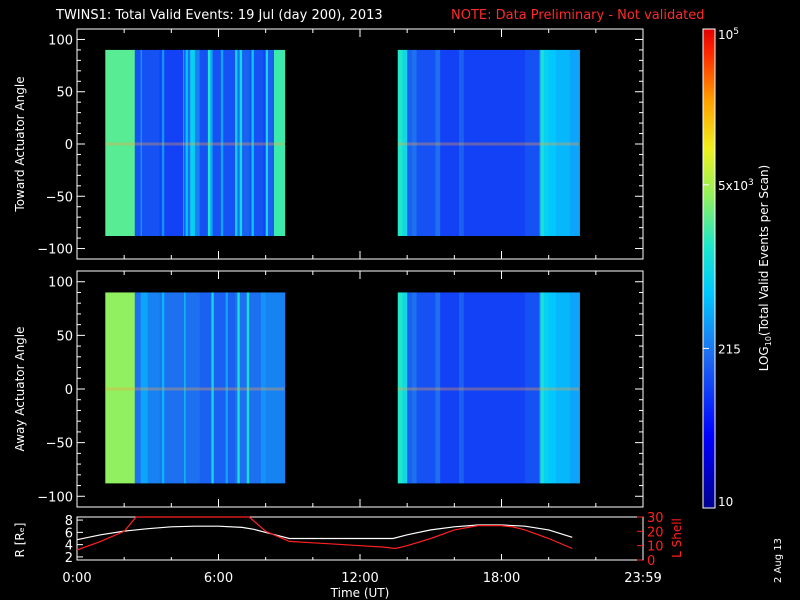 The image size is (800, 600). What do you see at coordinates (69, 546) in the screenshot?
I see `r-y-tick-label: 4` at bounding box center [69, 546].